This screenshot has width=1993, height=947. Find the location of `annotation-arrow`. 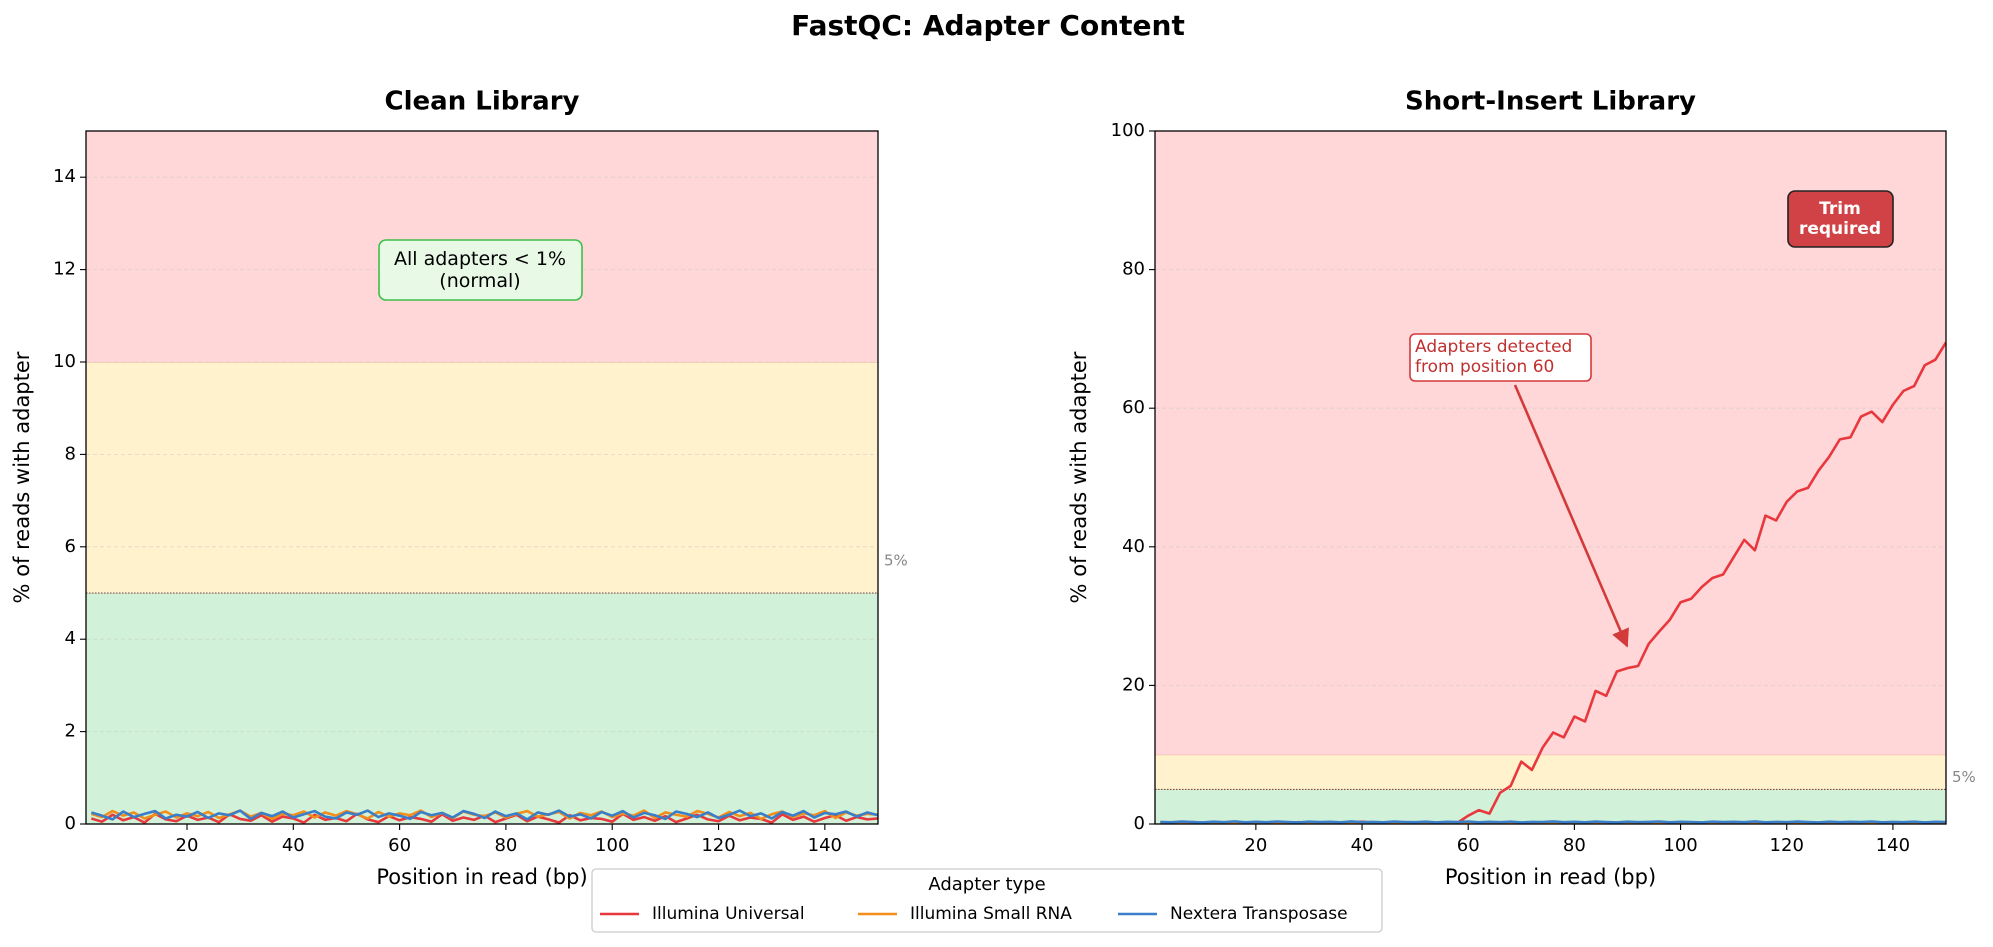

annotation-arrow is located at coordinates (1571, 516).